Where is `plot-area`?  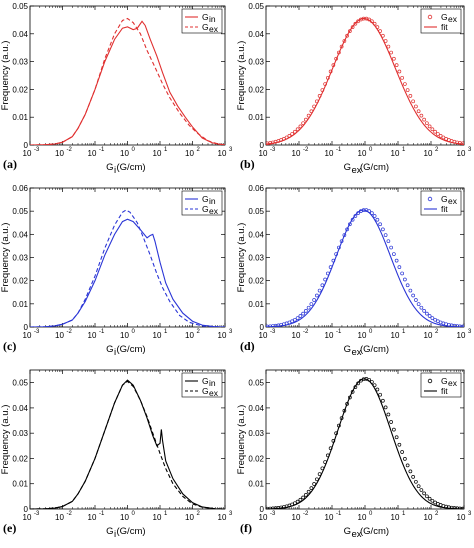 plot-area is located at coordinates (365, 267).